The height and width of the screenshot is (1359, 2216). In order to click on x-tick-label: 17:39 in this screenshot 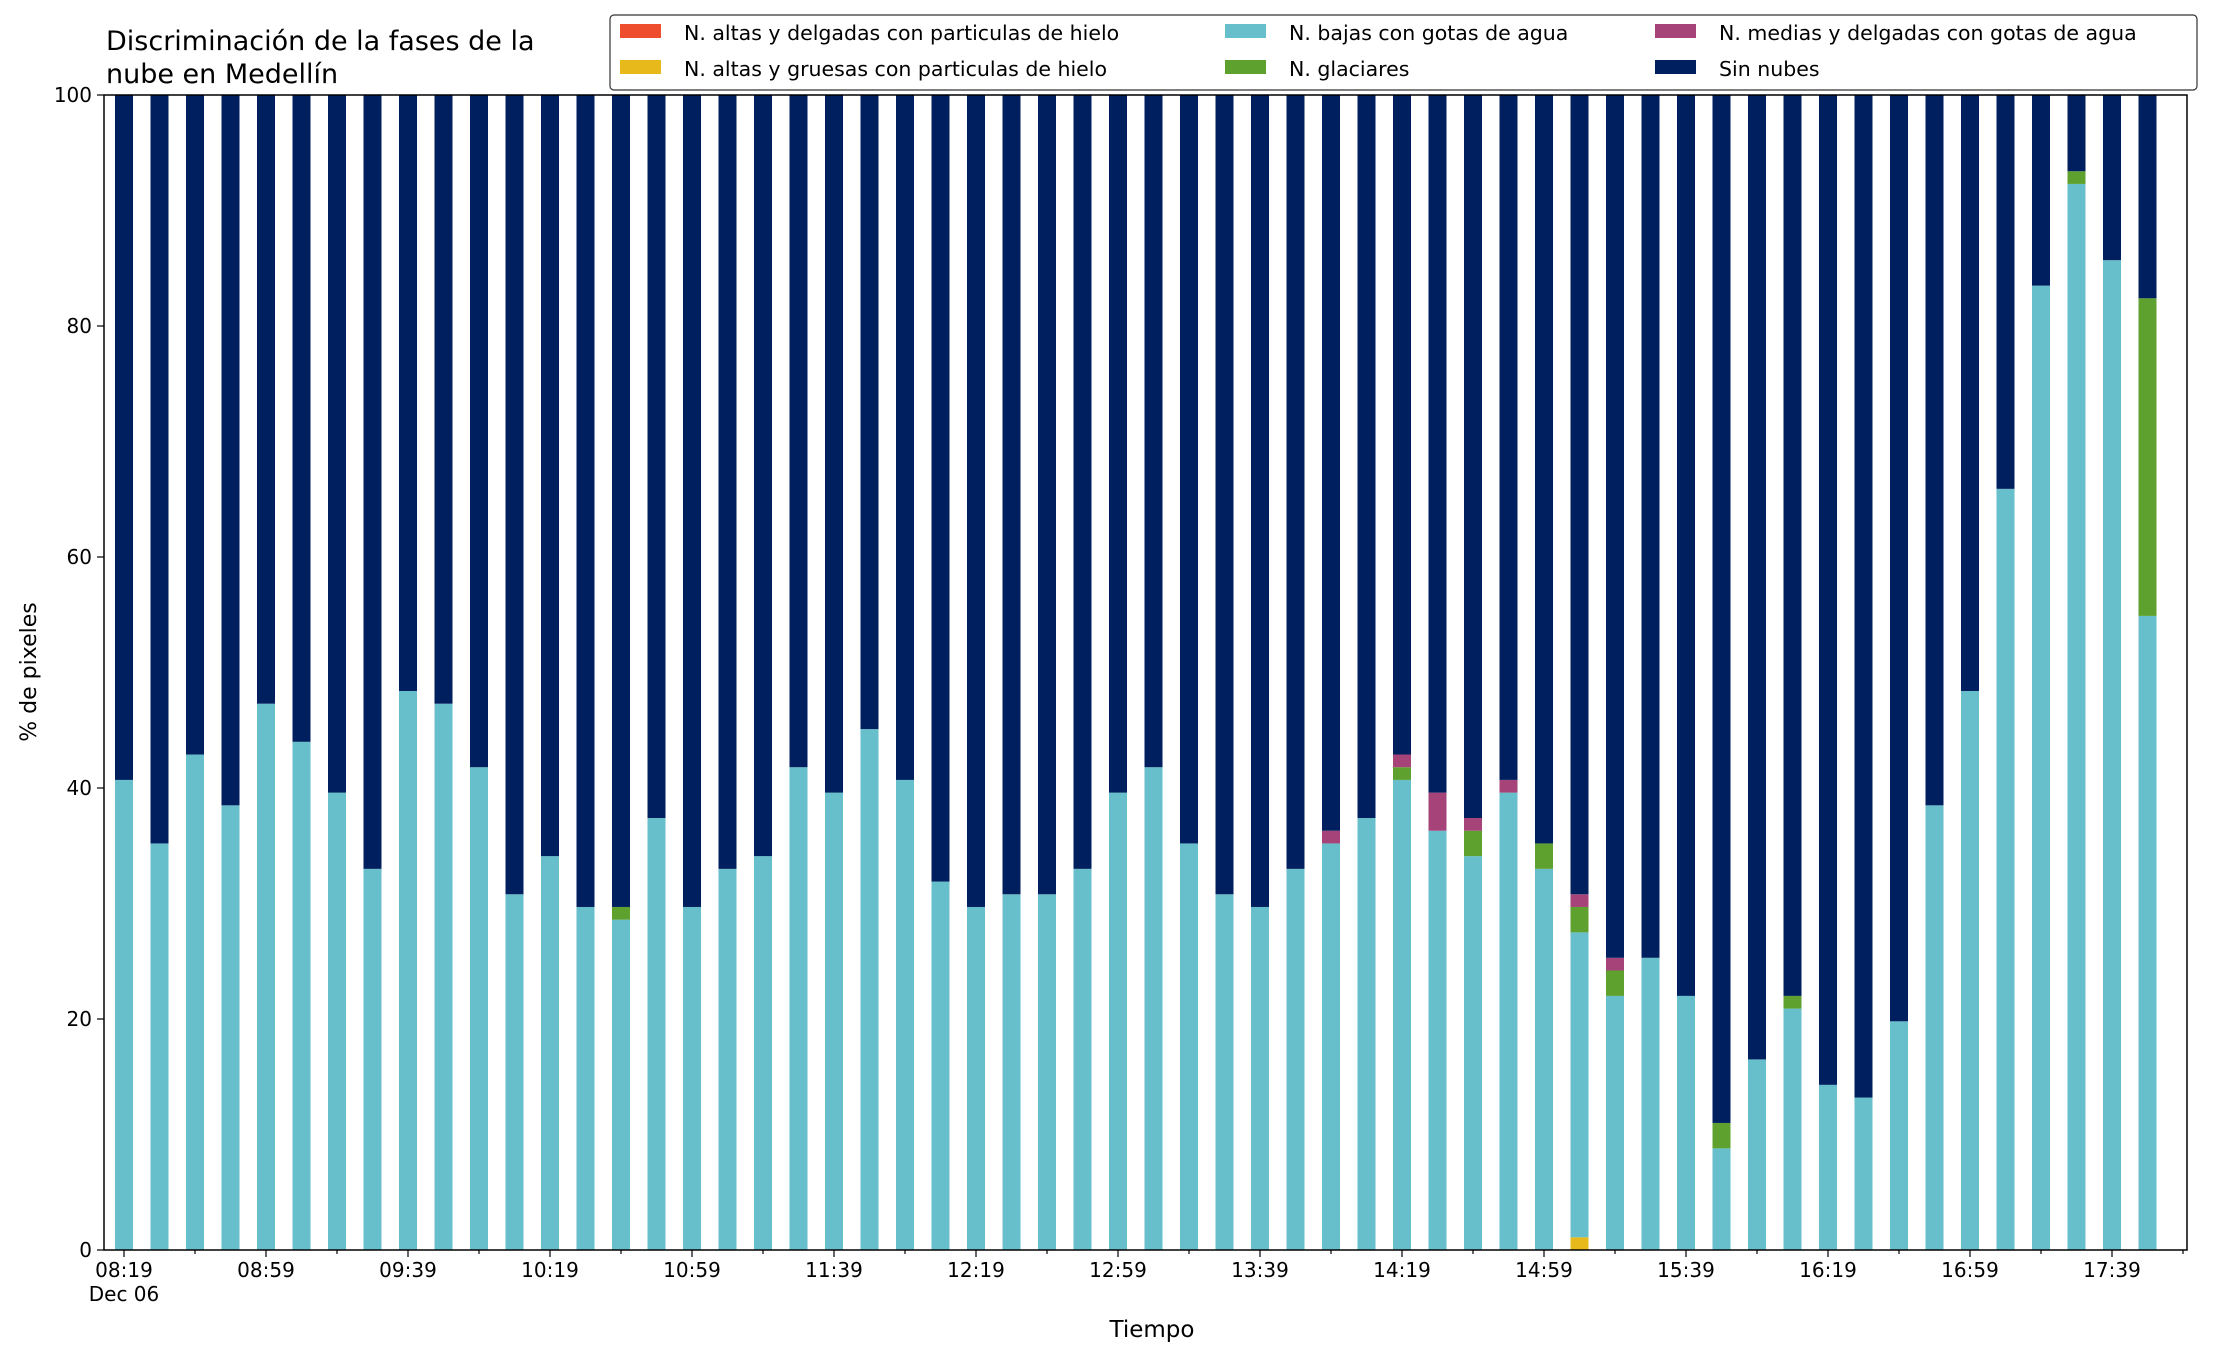, I will do `click(2112, 1270)`.